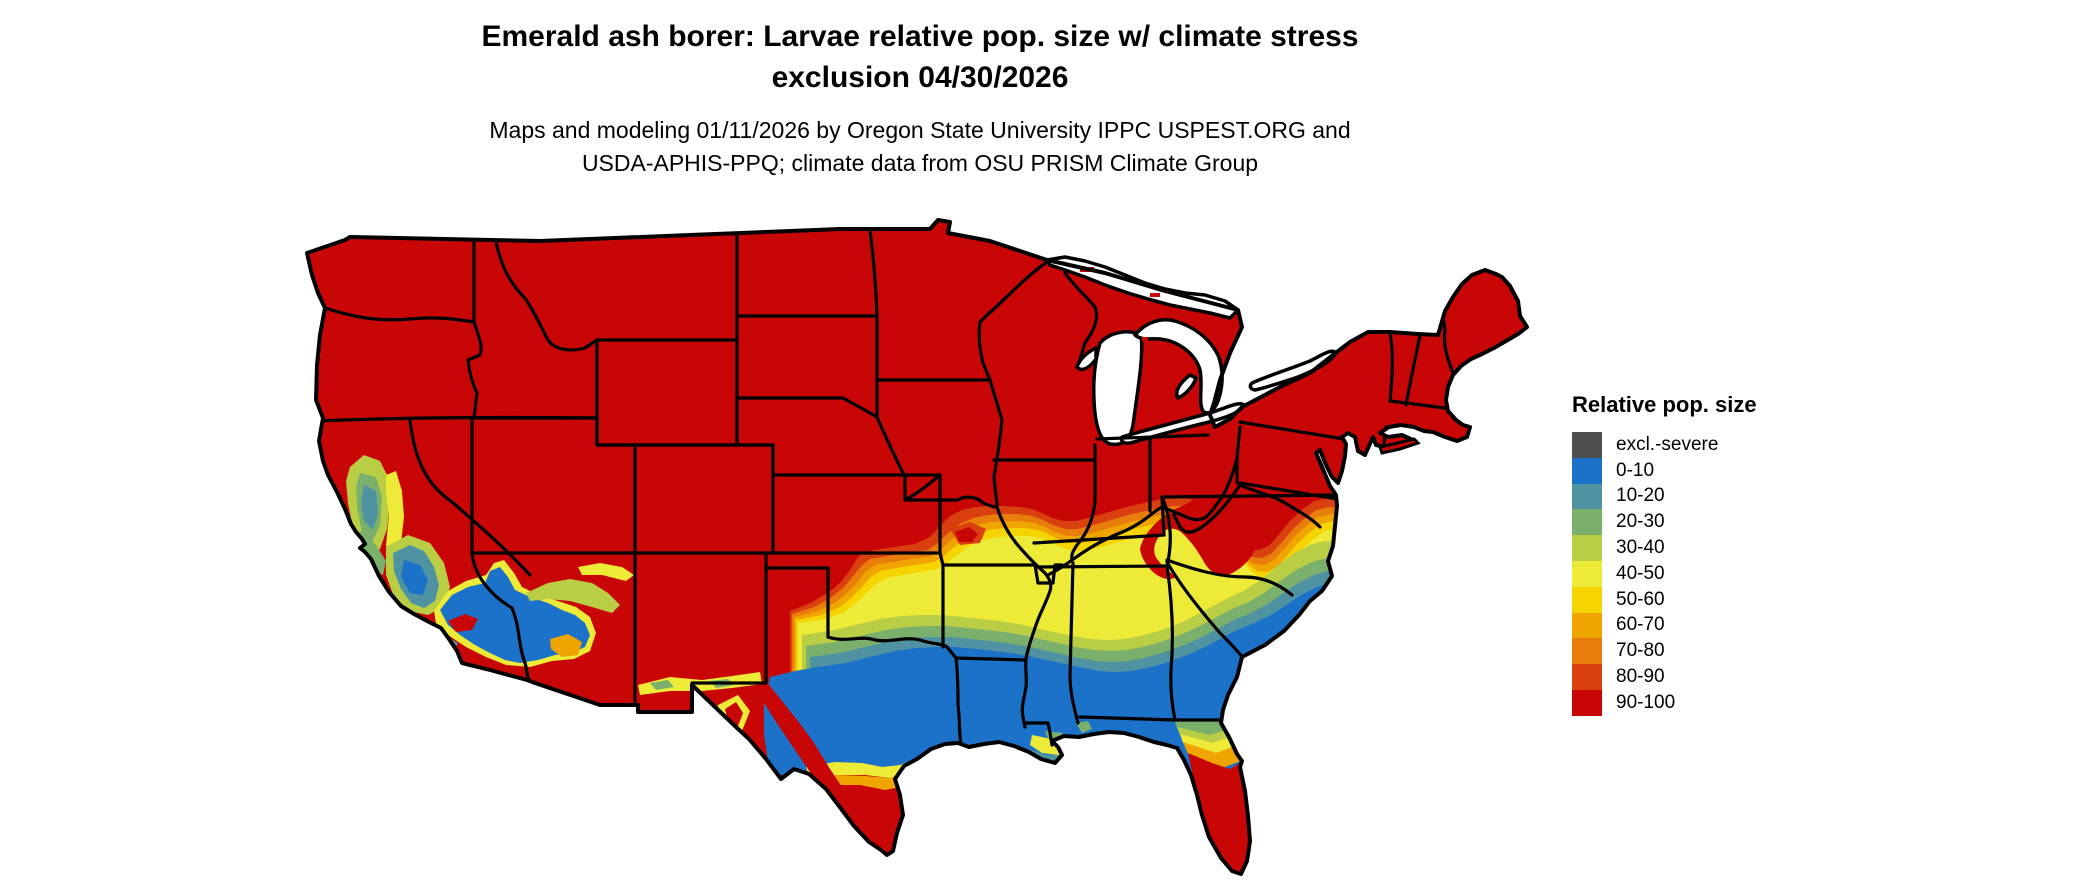 This screenshot has height=892, width=2100. Describe the element at coordinates (1219, 813) in the screenshot. I see `fill-fl-red` at that location.